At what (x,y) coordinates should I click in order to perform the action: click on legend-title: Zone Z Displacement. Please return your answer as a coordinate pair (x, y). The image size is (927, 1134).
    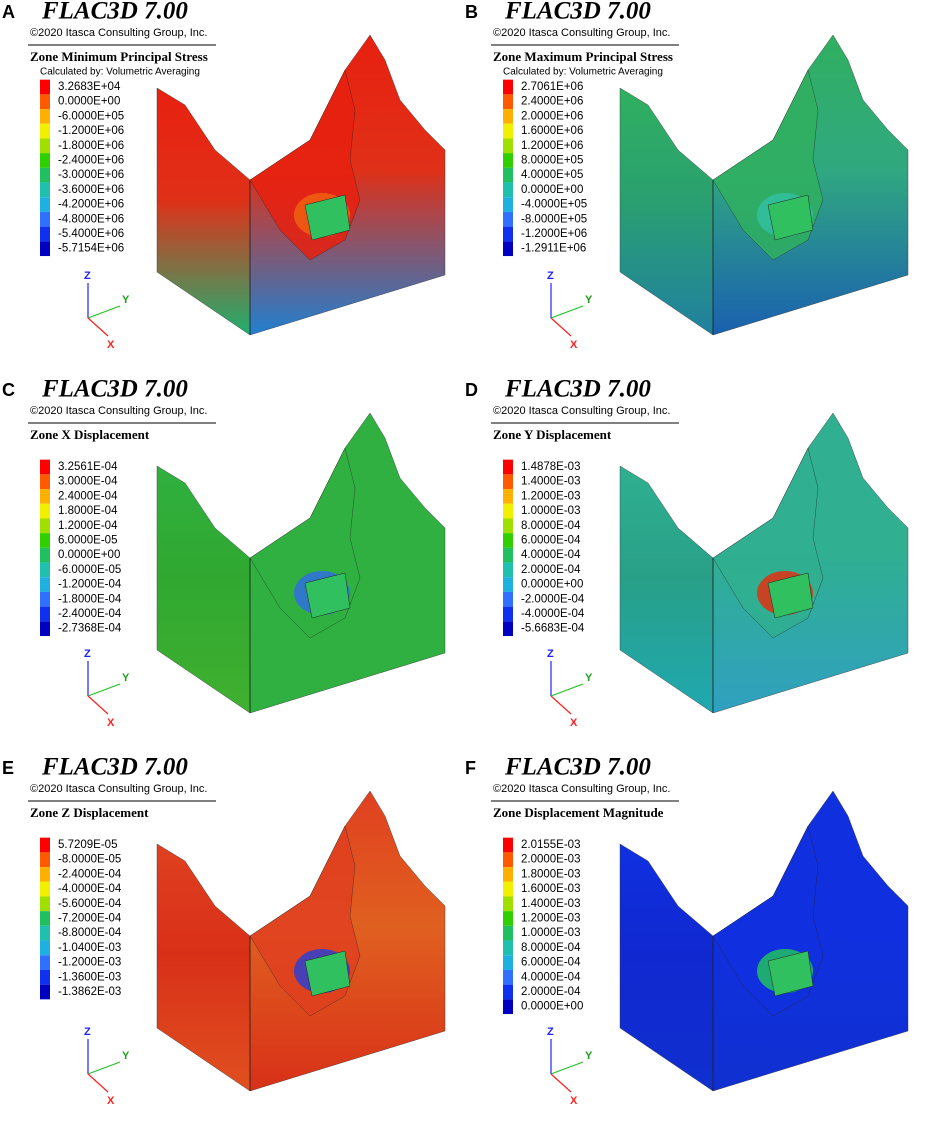
    Looking at the image, I should click on (89, 812).